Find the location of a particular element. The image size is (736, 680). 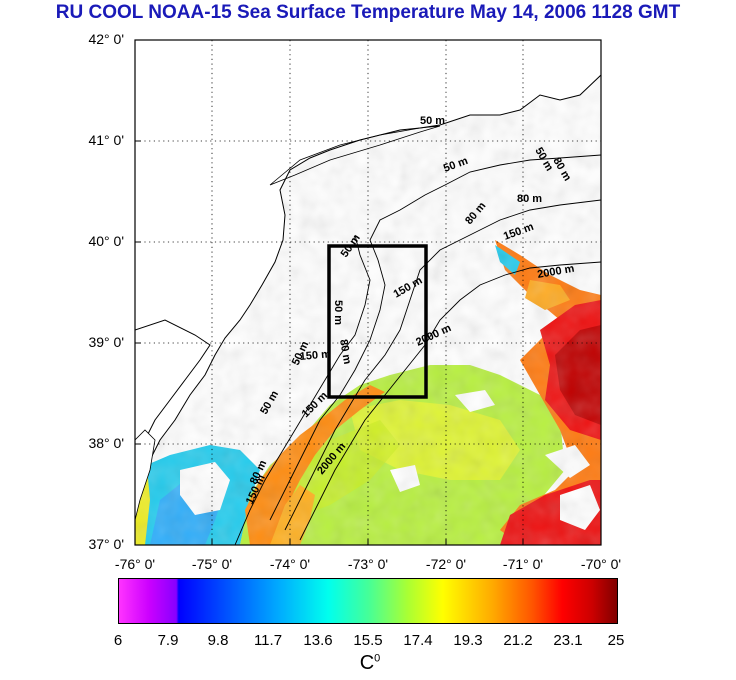

lat-tick-label: 37° 0' is located at coordinates (106, 544).